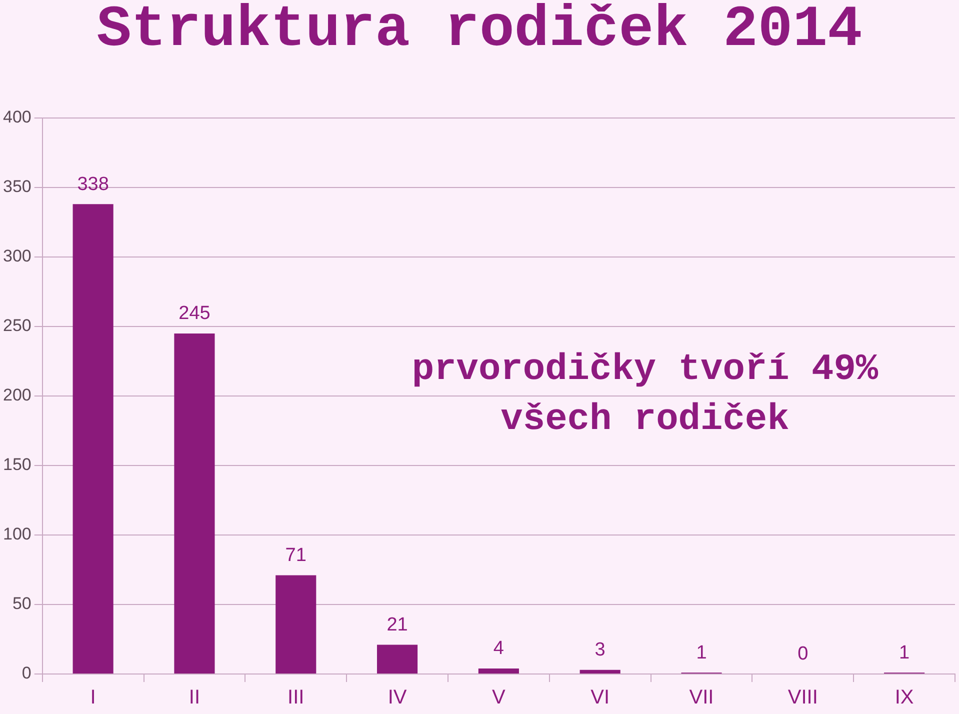  What do you see at coordinates (17, 395) in the screenshot?
I see `y-tick-label: 200` at bounding box center [17, 395].